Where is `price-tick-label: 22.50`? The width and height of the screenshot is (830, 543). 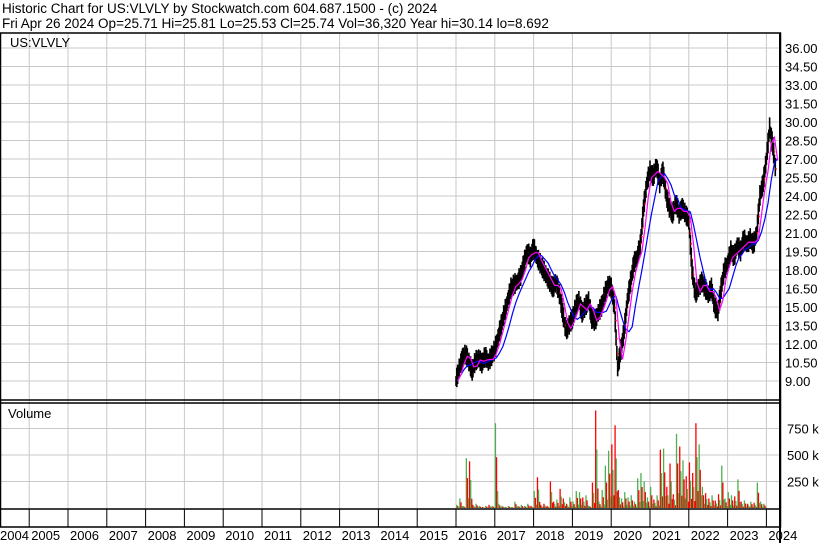
price-tick-label: 22.50 is located at coordinates (801, 215).